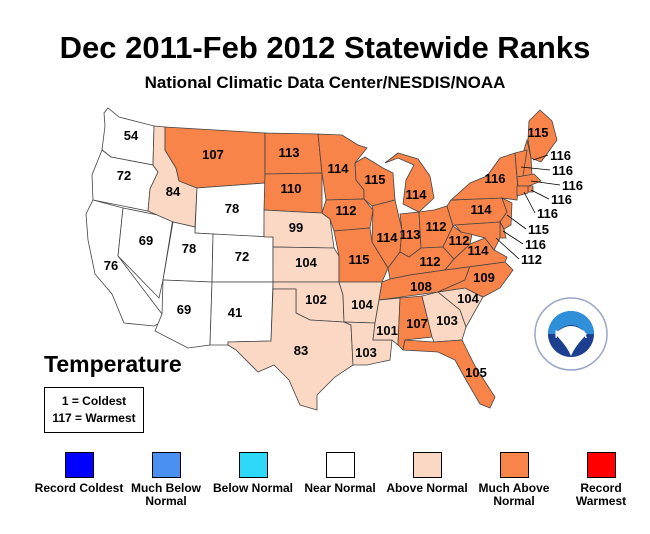 Image resolution: width=650 pixels, height=534 pixels. Describe the element at coordinates (242, 256) in the screenshot. I see `rank-label-co: 72` at that location.